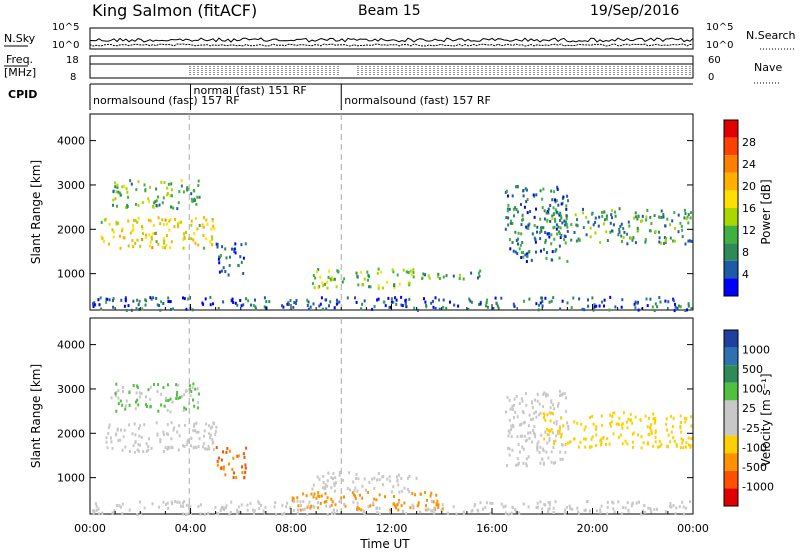 This screenshot has width=800, height=558. What do you see at coordinates (393, 68) in the screenshot?
I see `freq-row: Freq. [MHz] 18 8 60 0 Nave` at bounding box center [393, 68].